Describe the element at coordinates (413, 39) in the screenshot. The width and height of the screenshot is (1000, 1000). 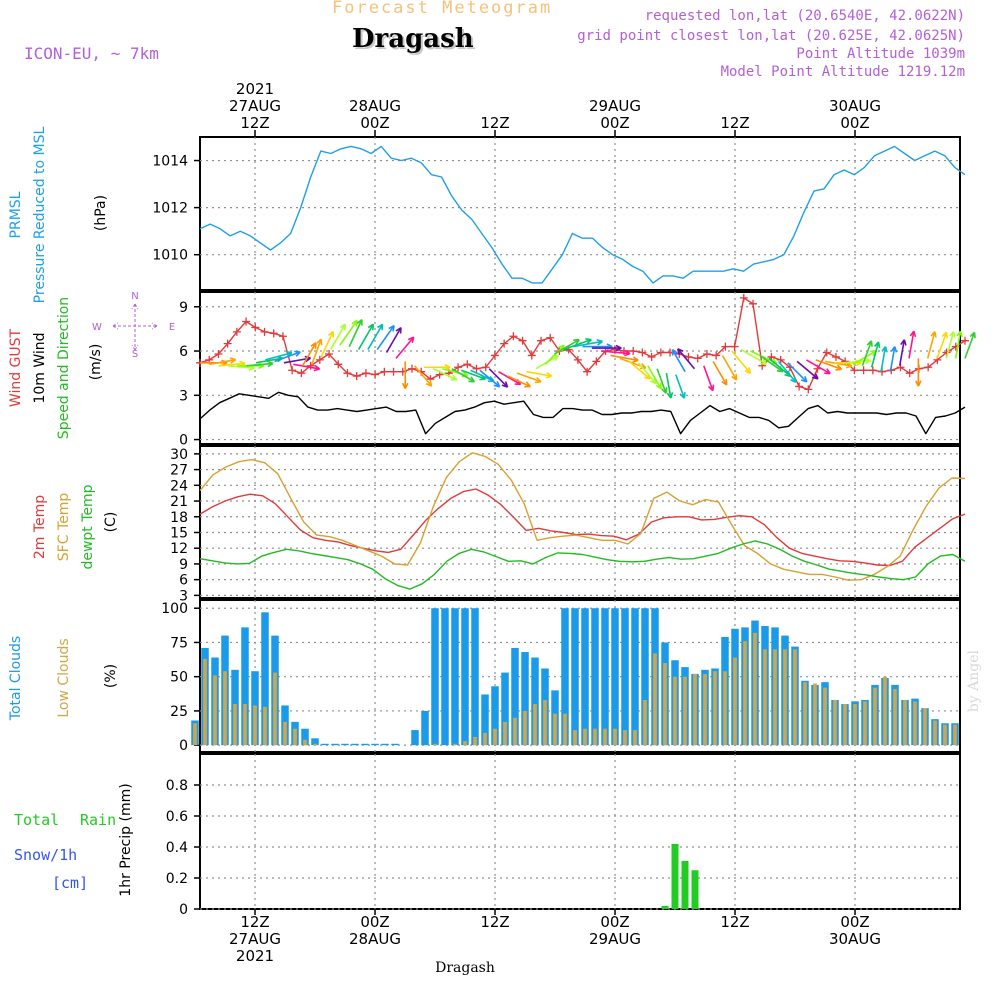
I see `location-name: Dragash` at that location.